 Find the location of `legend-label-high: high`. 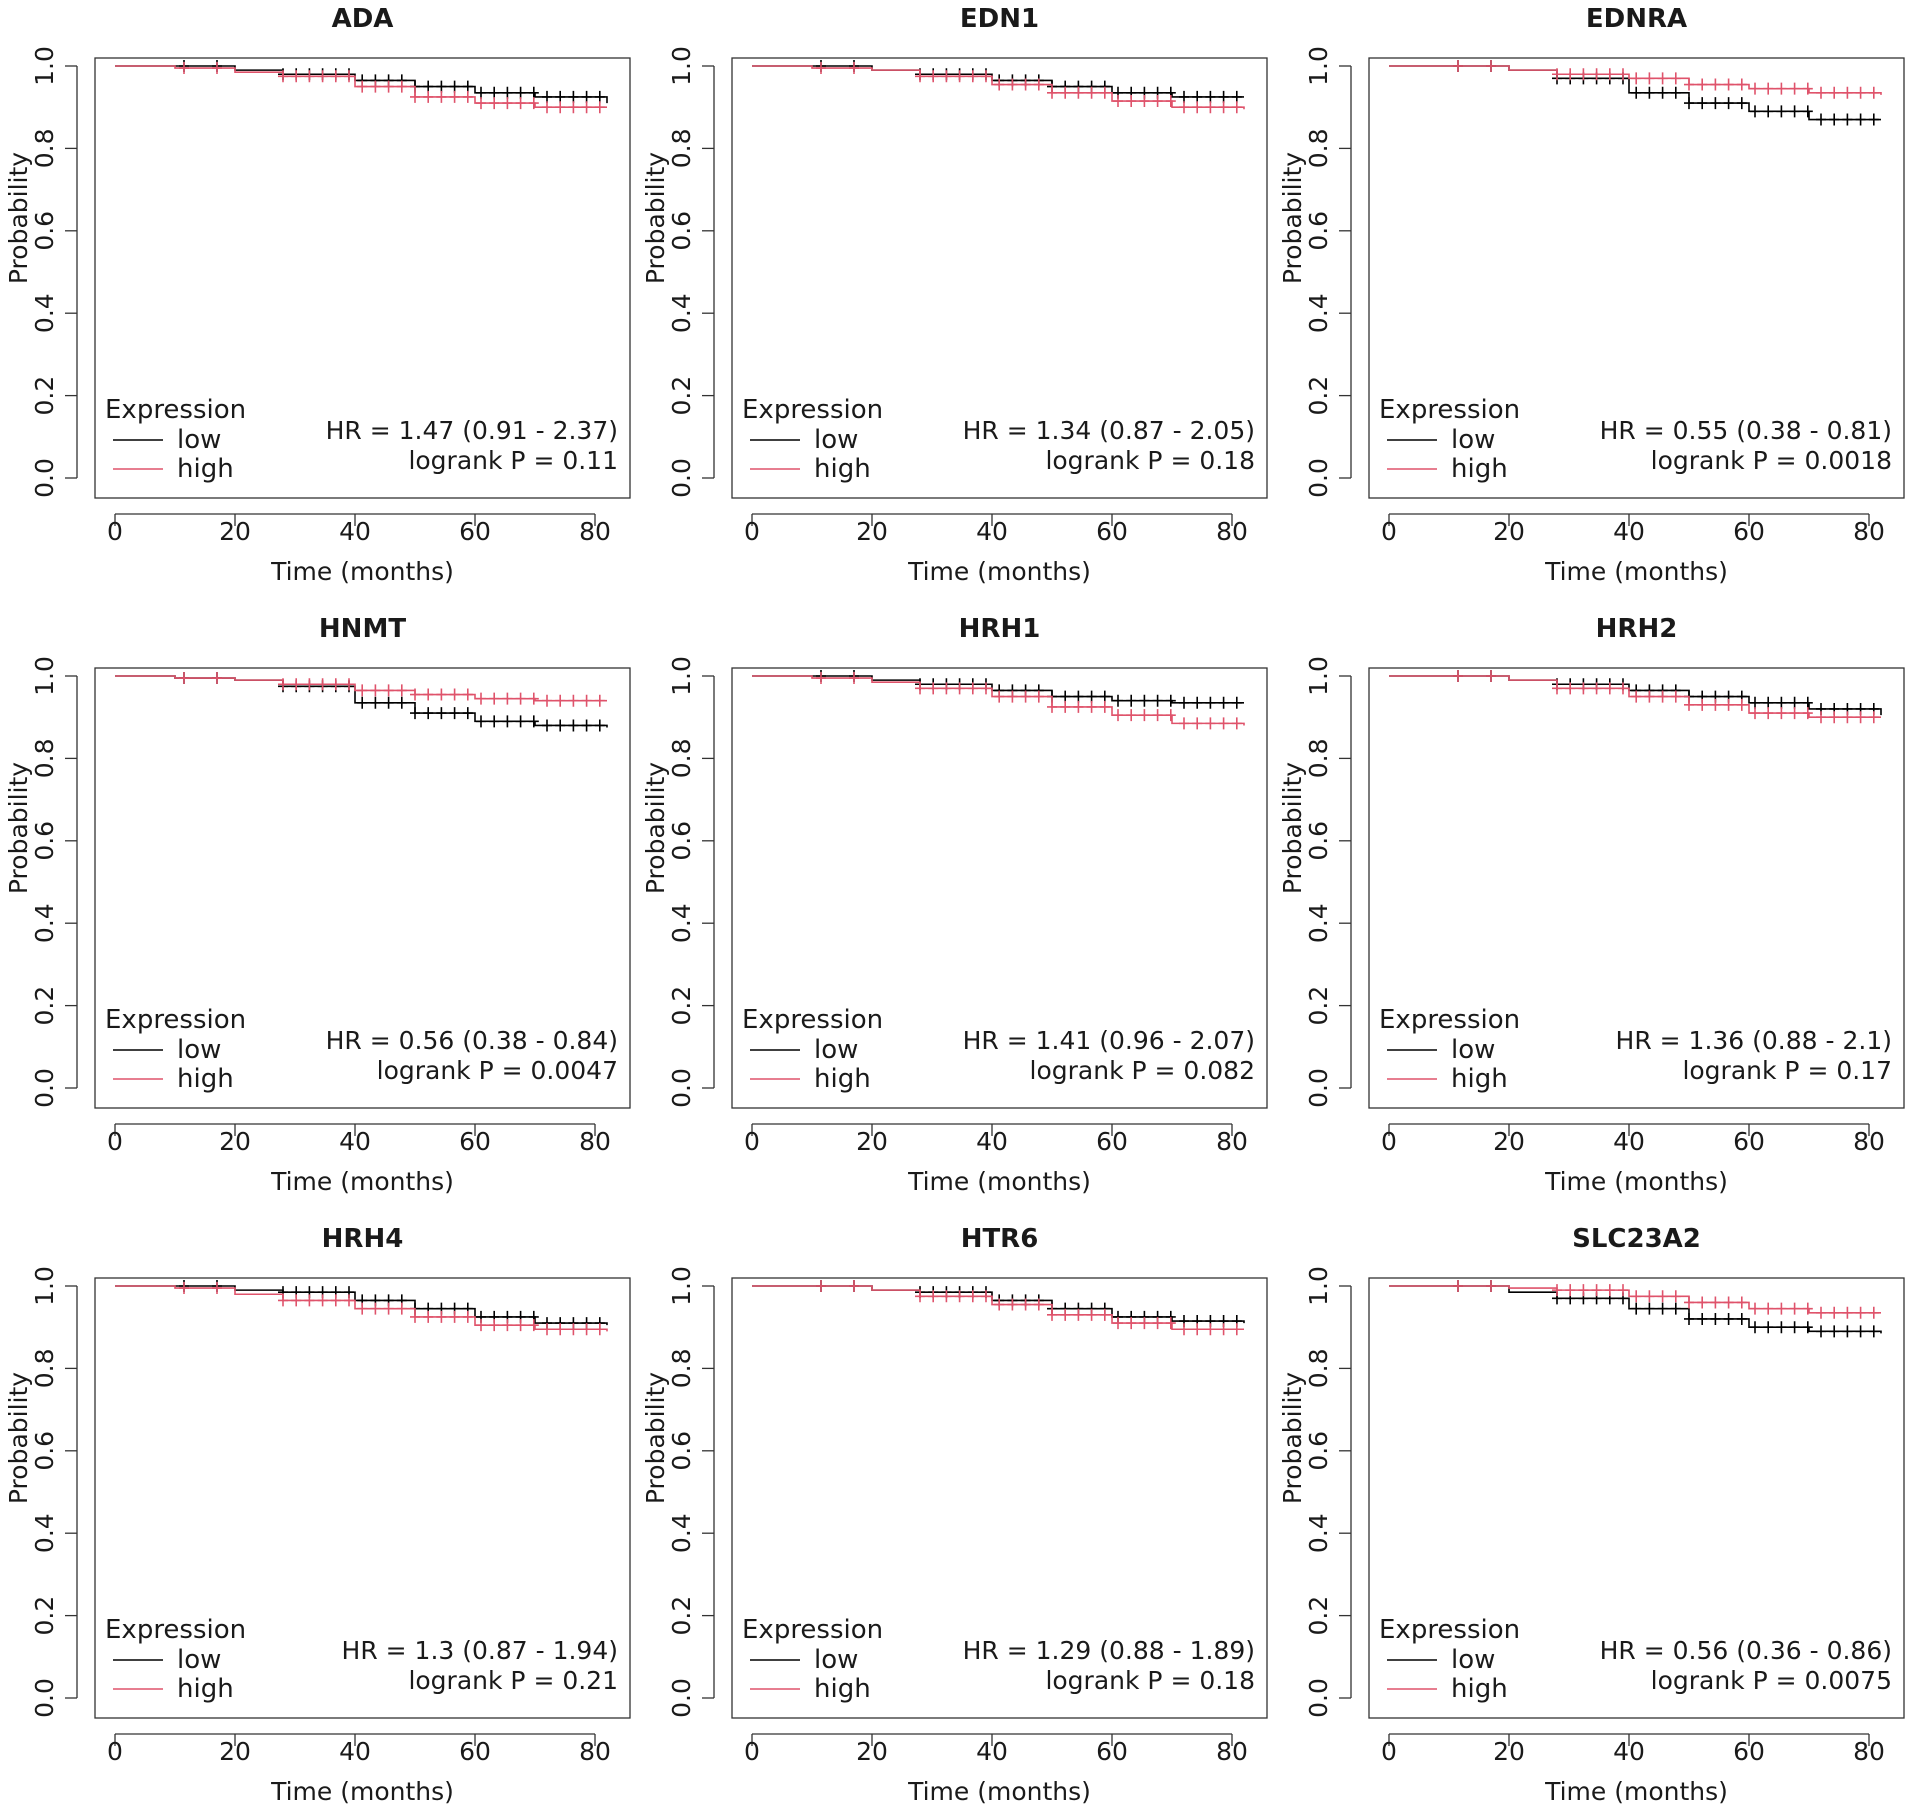

legend-label-high: high is located at coordinates (1479, 469).